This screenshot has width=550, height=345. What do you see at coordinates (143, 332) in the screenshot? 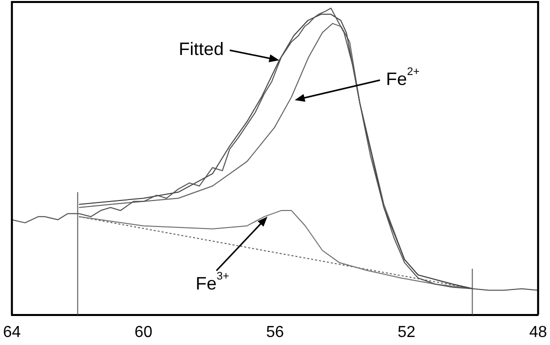
I see `x-tick-label: 60` at bounding box center [143, 332].